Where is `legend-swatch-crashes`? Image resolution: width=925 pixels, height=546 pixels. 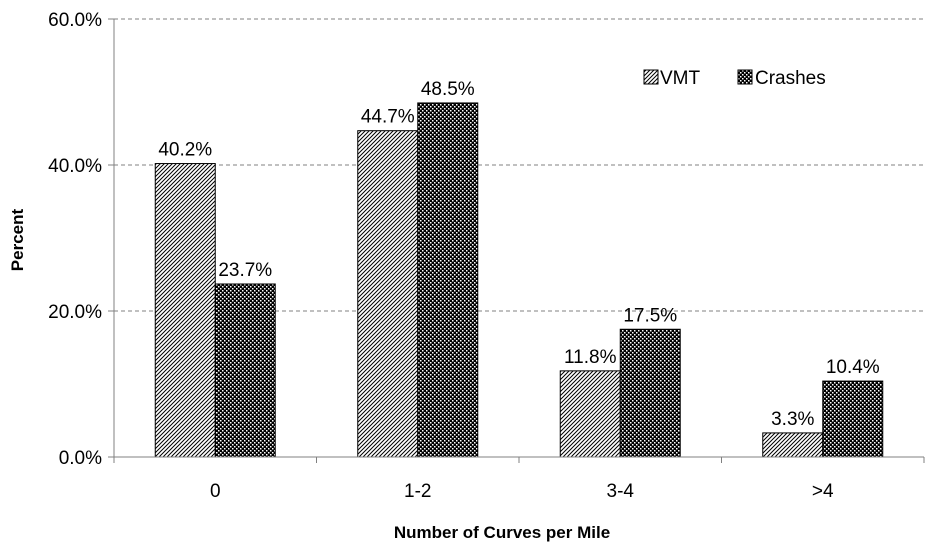
legend-swatch-crashes is located at coordinates (745, 77).